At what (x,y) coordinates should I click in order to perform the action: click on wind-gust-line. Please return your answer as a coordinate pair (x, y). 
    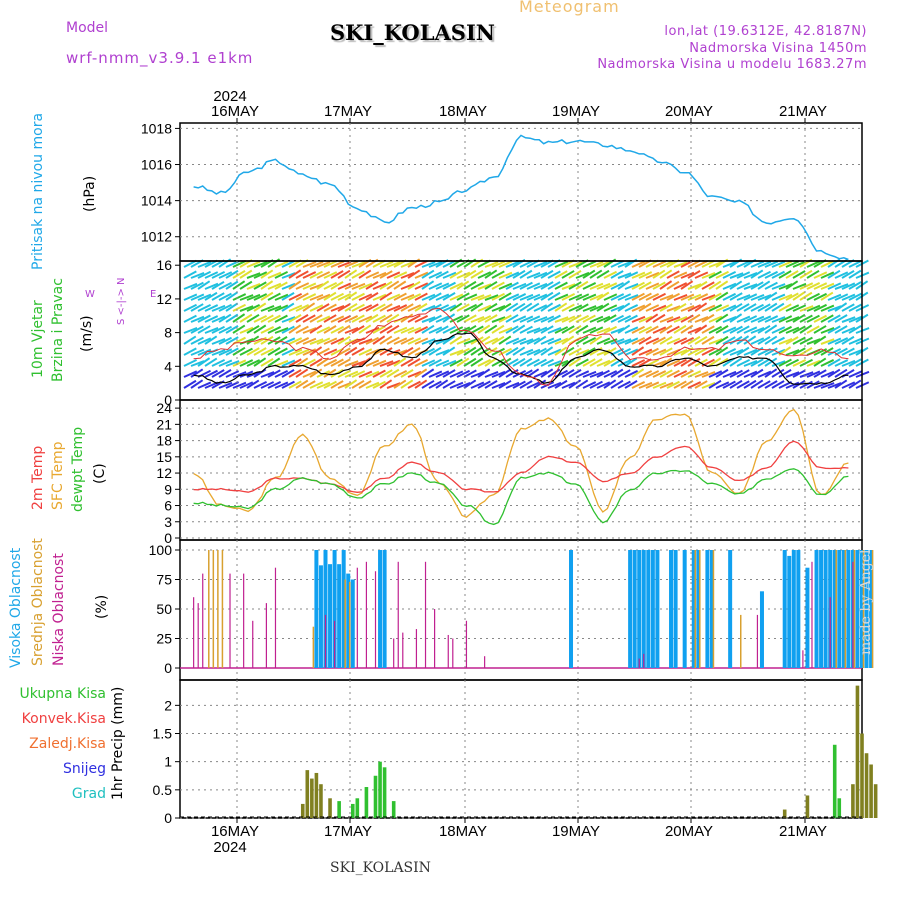
    Looking at the image, I should click on (521, 346).